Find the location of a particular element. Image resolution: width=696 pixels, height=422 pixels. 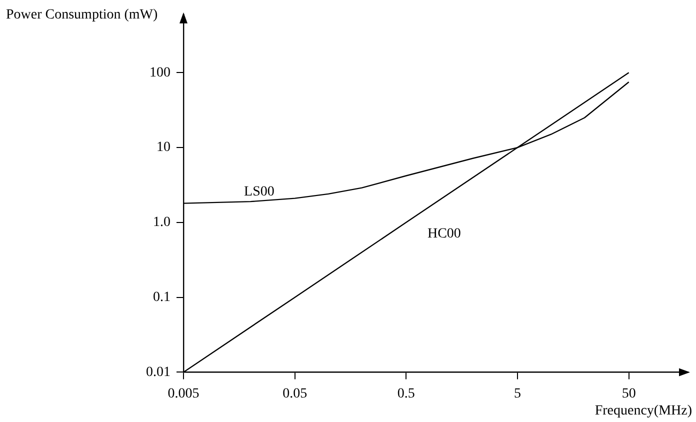

series-label: LS00 is located at coordinates (259, 192).